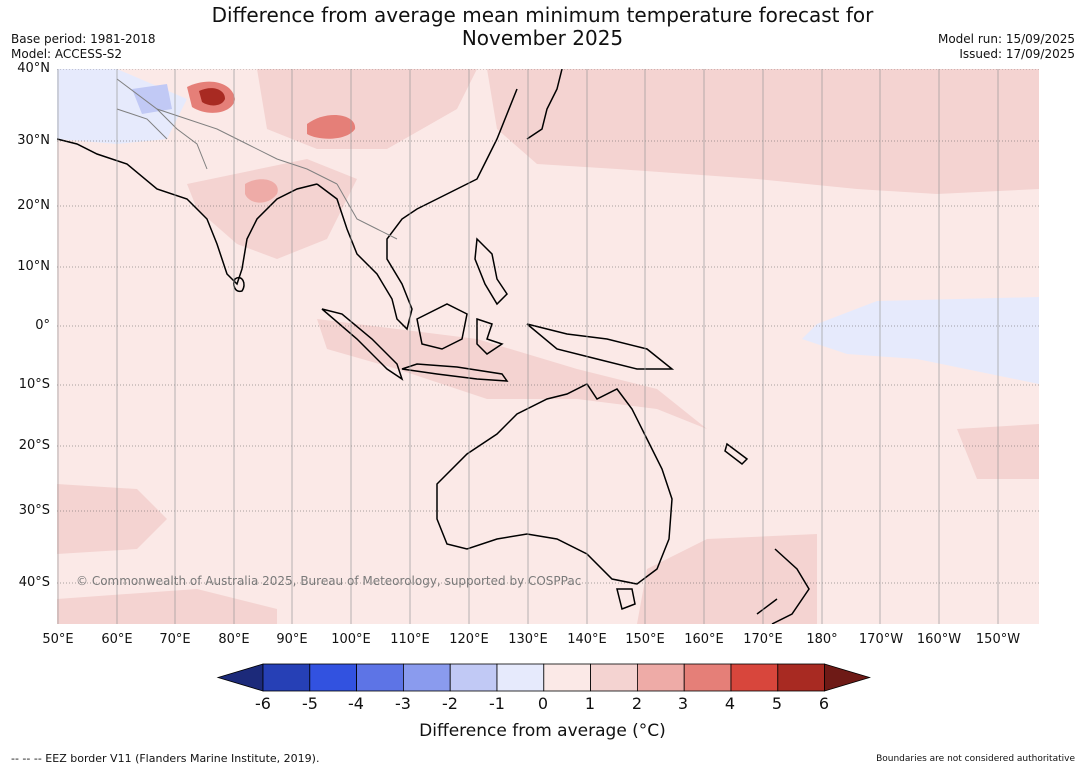 Image resolution: width=1085 pixels, height=770 pixels. Describe the element at coordinates (175, 639) in the screenshot. I see `lon-label-70e: 70°E` at that location.